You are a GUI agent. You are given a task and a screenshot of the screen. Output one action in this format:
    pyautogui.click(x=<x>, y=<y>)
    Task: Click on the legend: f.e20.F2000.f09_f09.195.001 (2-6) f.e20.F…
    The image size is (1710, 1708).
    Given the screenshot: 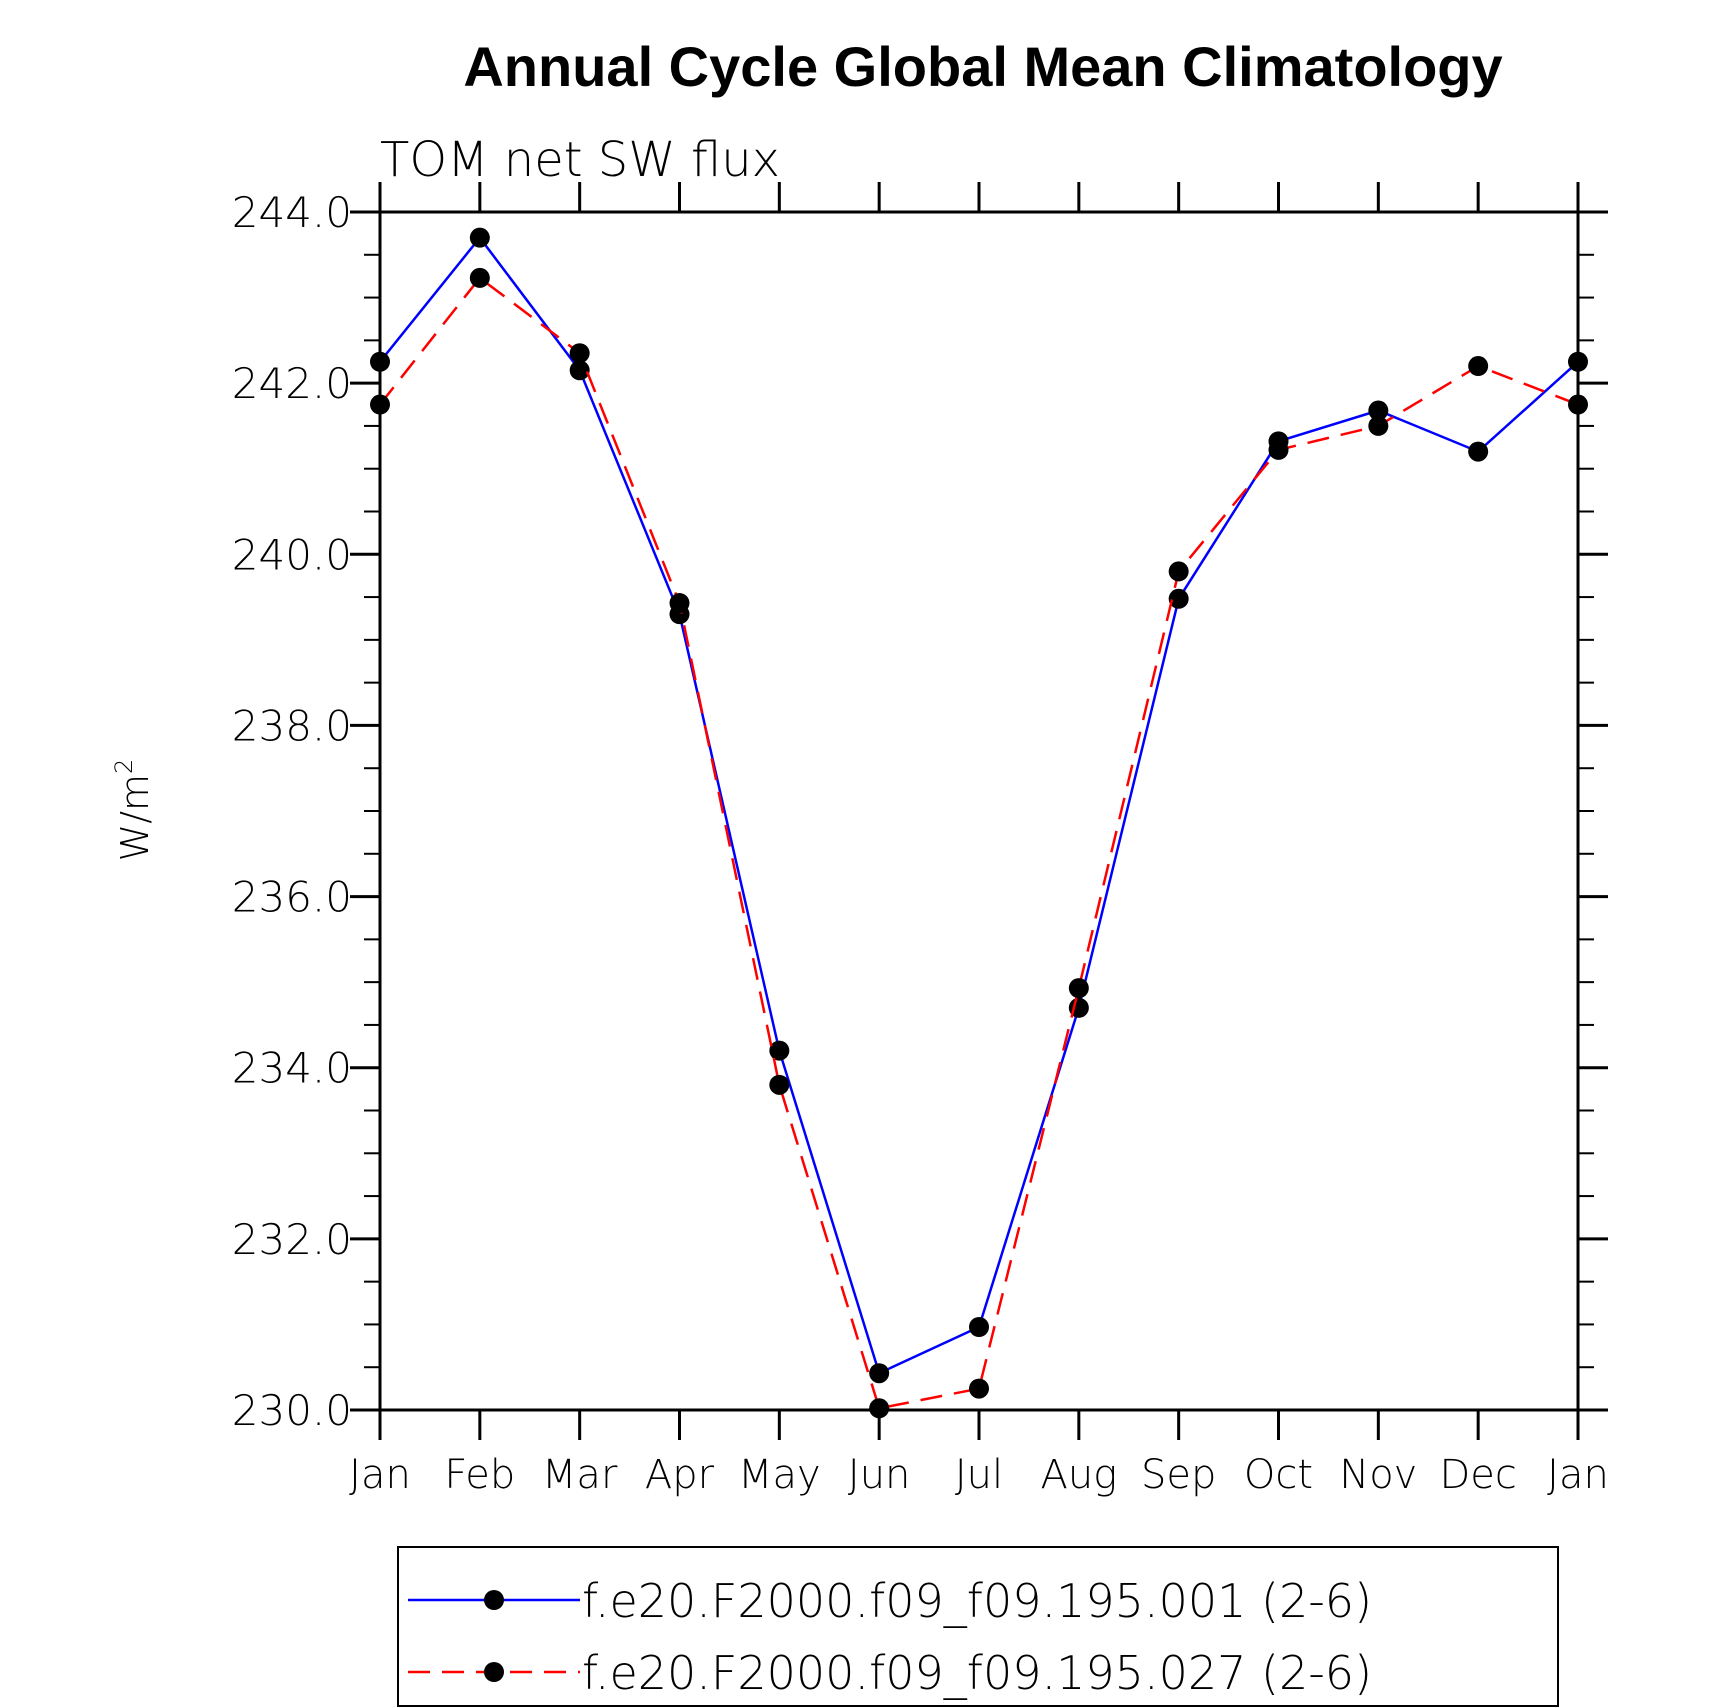 What is the action you would take?
    pyautogui.click(x=978, y=1626)
    